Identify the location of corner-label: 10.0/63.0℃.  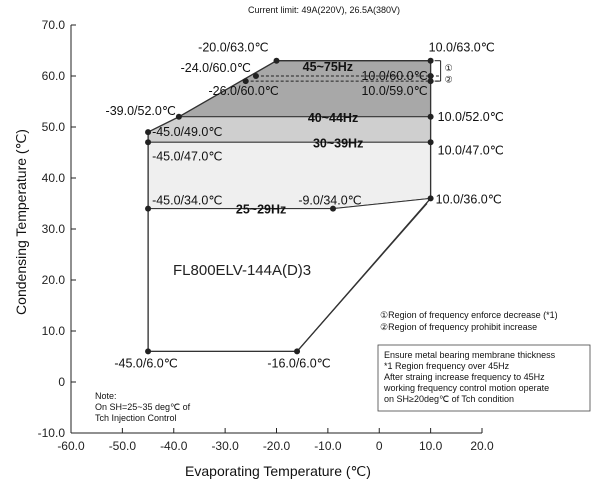
(462, 48).